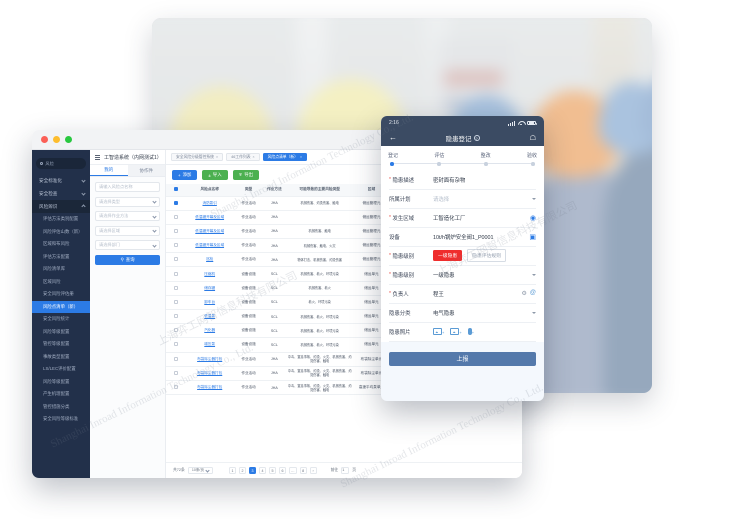 The width and height of the screenshot is (738, 519). Describe the element at coordinates (56, 256) in the screenshot. I see `sidebar-item-3: 评估方法配置` at that location.